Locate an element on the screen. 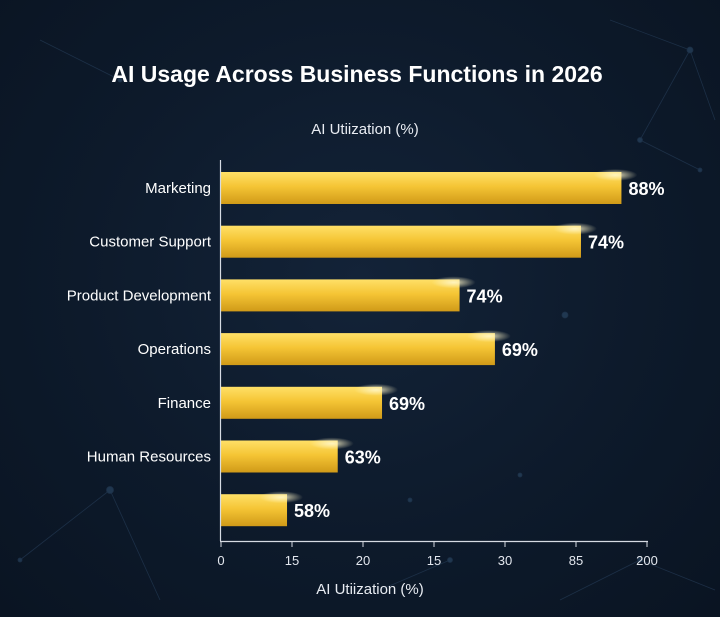  category-label-4: Operations is located at coordinates (174, 349).